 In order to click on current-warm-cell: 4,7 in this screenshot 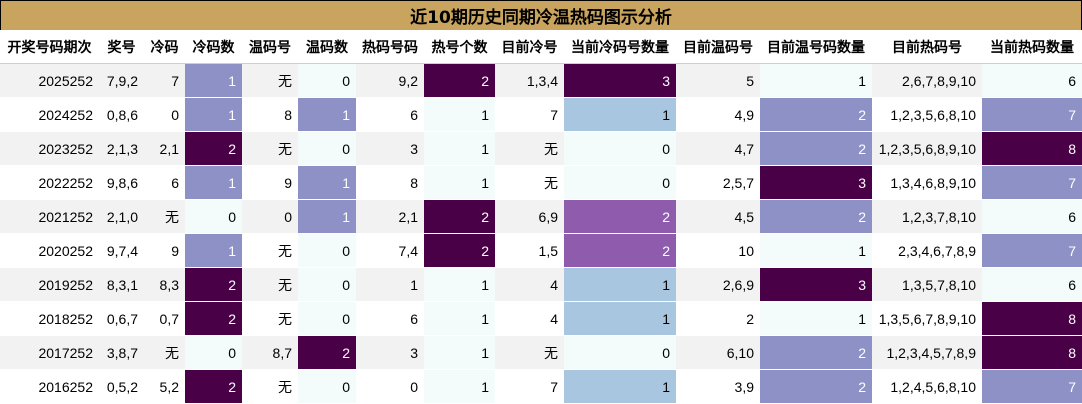, I will do `click(718, 148)`.